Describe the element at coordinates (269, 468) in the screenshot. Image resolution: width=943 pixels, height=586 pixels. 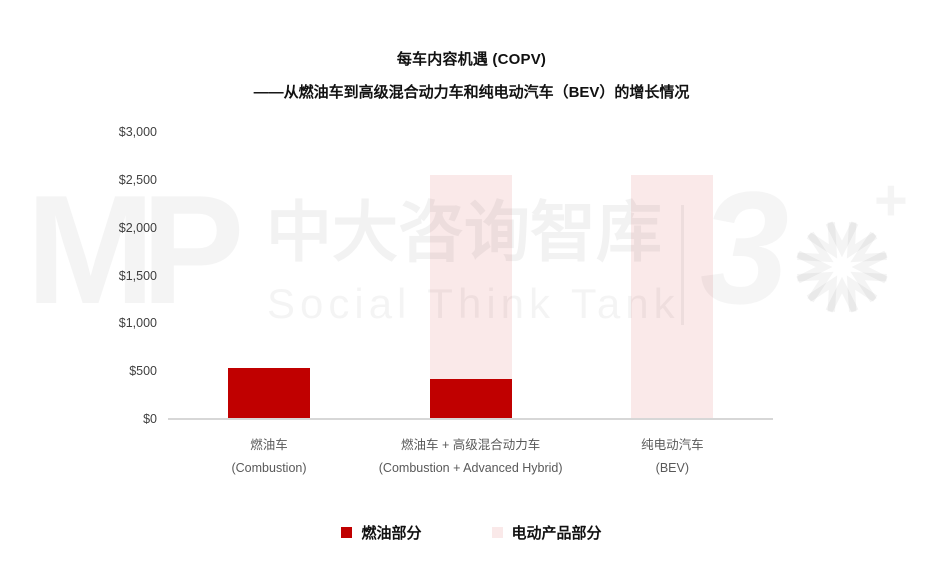
I see `category-label-en: (Combustion)` at that location.